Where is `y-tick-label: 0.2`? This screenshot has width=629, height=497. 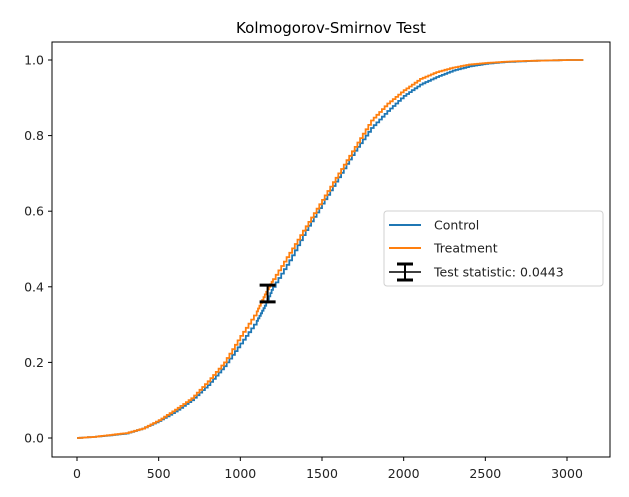
y-tick-label: 0.2 is located at coordinates (34, 362).